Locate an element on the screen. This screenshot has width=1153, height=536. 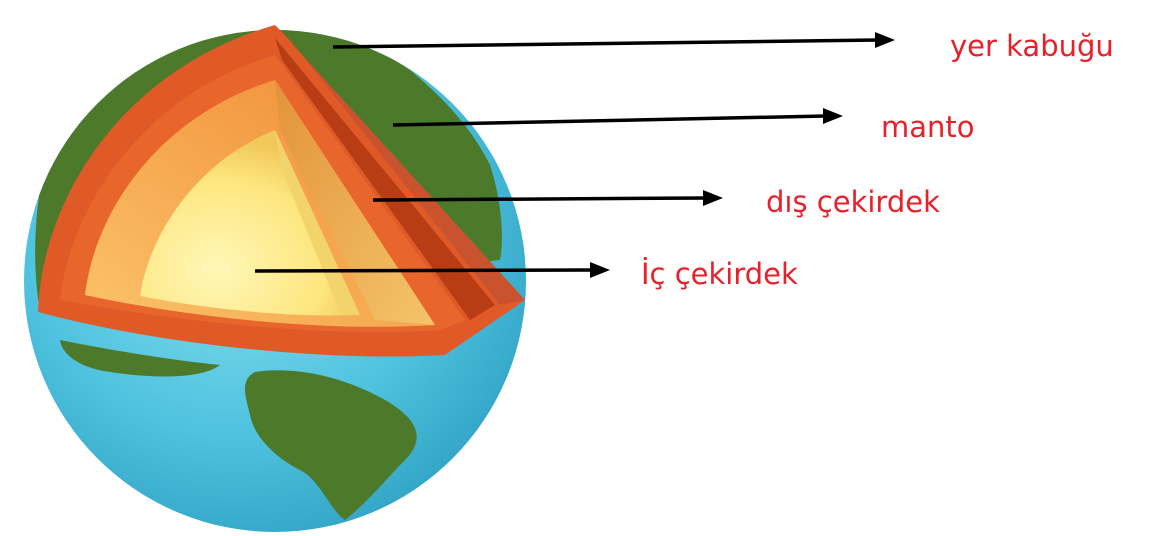
land-central-america is located at coordinates (140, 358).